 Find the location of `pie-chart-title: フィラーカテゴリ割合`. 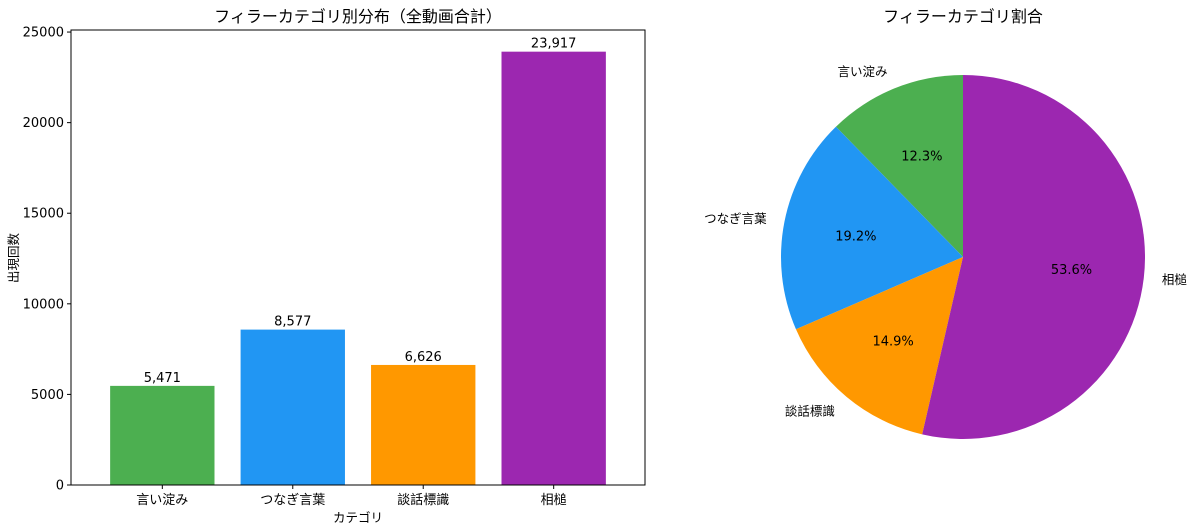

pie-chart-title: フィラーカテゴリ割合 is located at coordinates (963, 16).